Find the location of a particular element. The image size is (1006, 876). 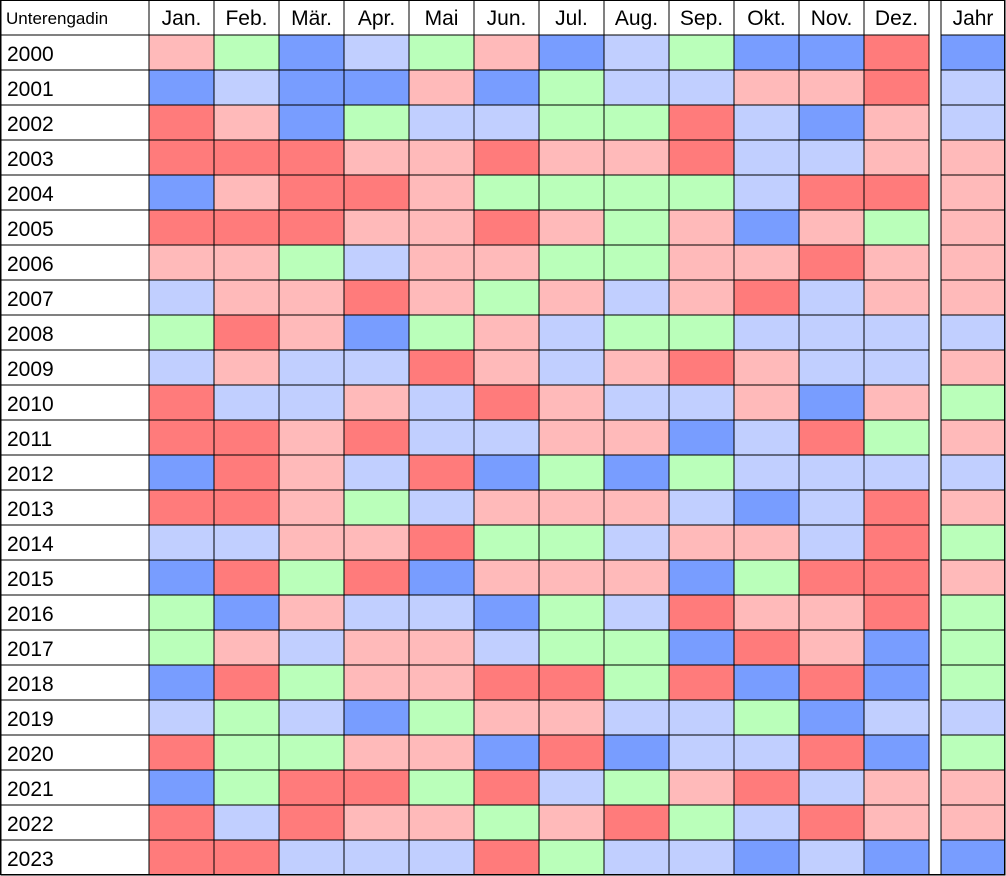

year-label: 2009 is located at coordinates (30, 369).